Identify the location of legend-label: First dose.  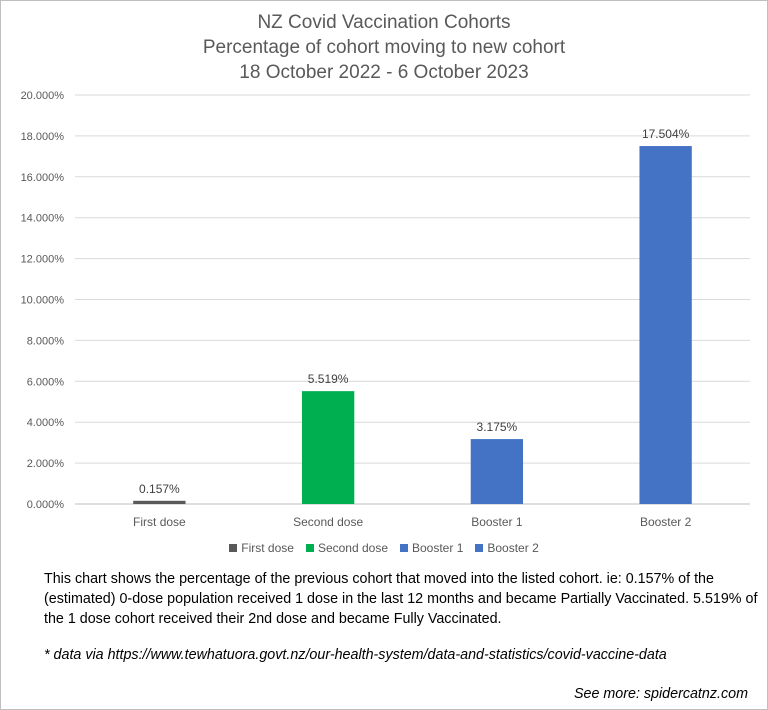
(267, 548).